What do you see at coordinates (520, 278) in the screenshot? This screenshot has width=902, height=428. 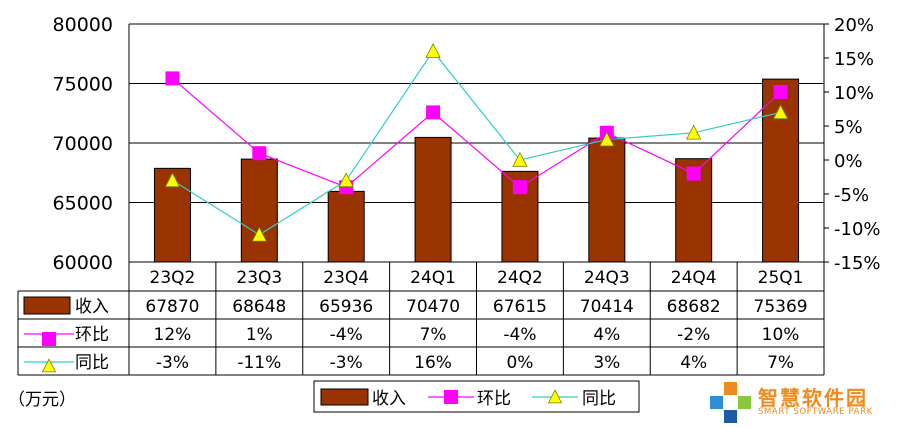 I see `category-label-24Q2: 24Q2` at bounding box center [520, 278].